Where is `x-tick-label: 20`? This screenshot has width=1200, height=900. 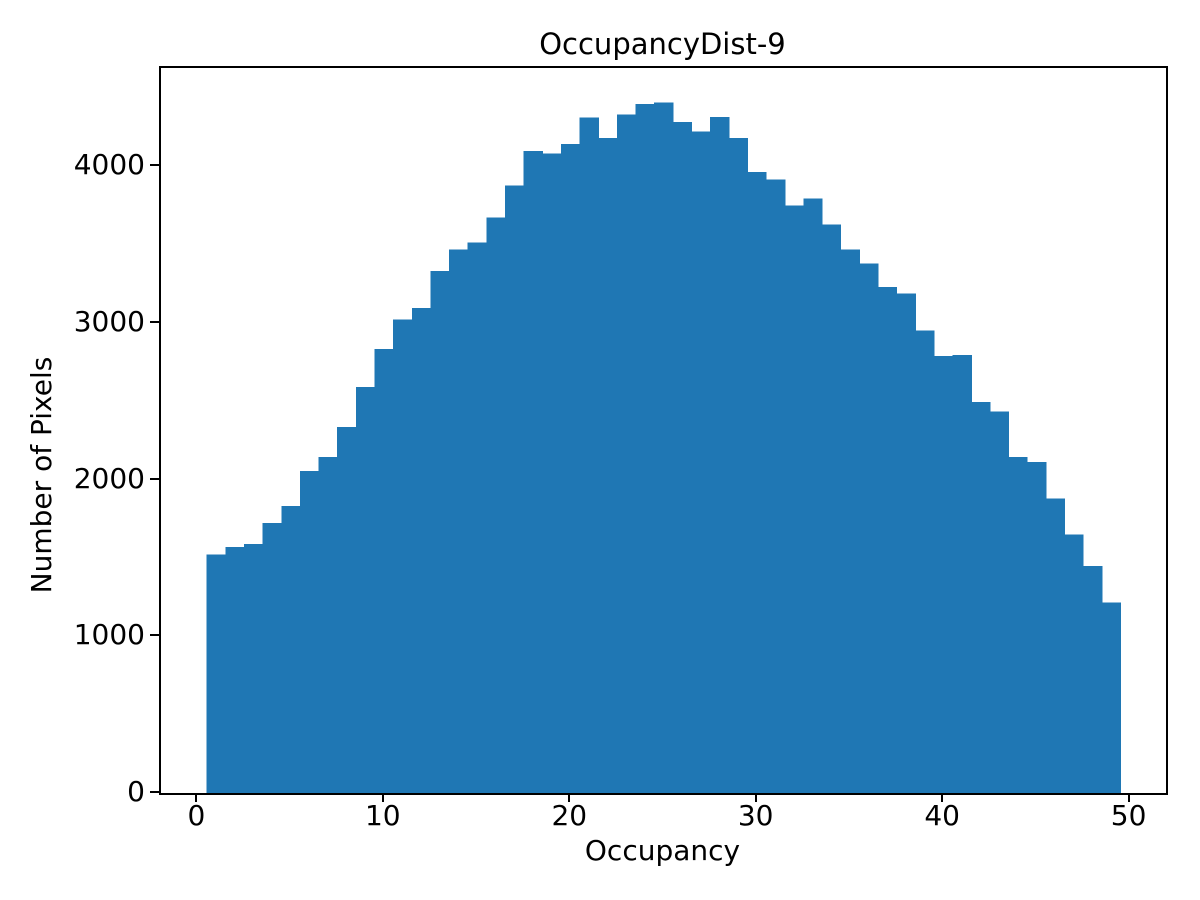
x-tick-label: 20 is located at coordinates (569, 815).